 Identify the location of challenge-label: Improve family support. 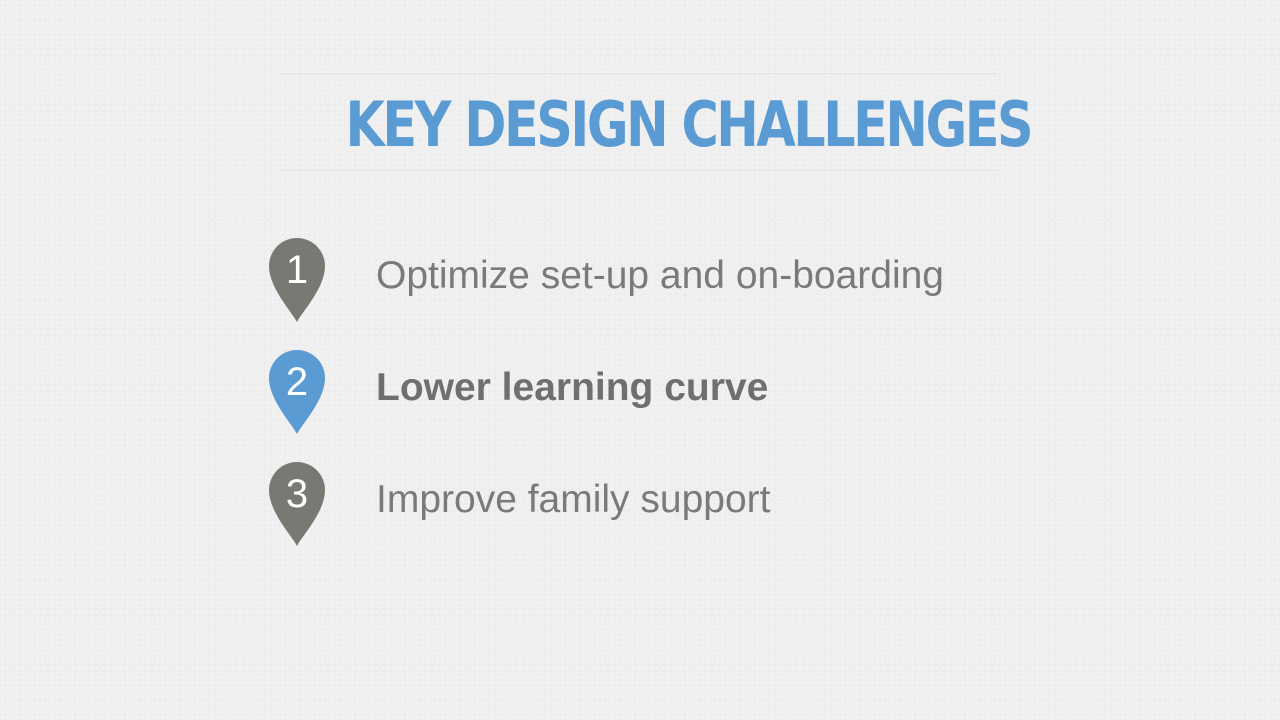
(573, 499).